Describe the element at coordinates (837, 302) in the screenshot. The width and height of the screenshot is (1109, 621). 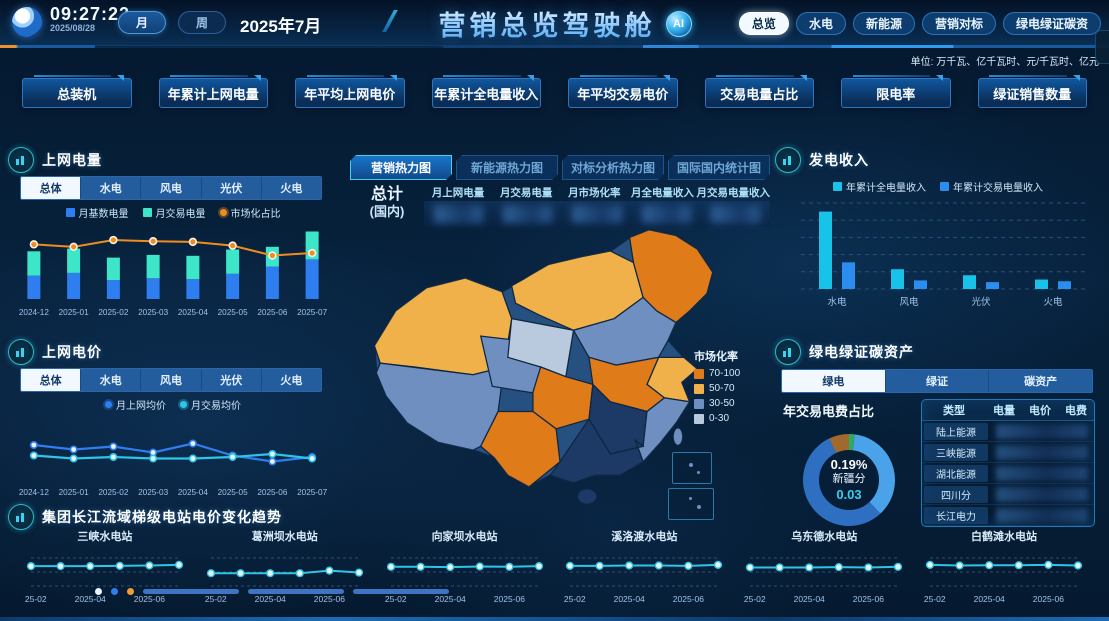
I see `svg-text: 水电` at that location.